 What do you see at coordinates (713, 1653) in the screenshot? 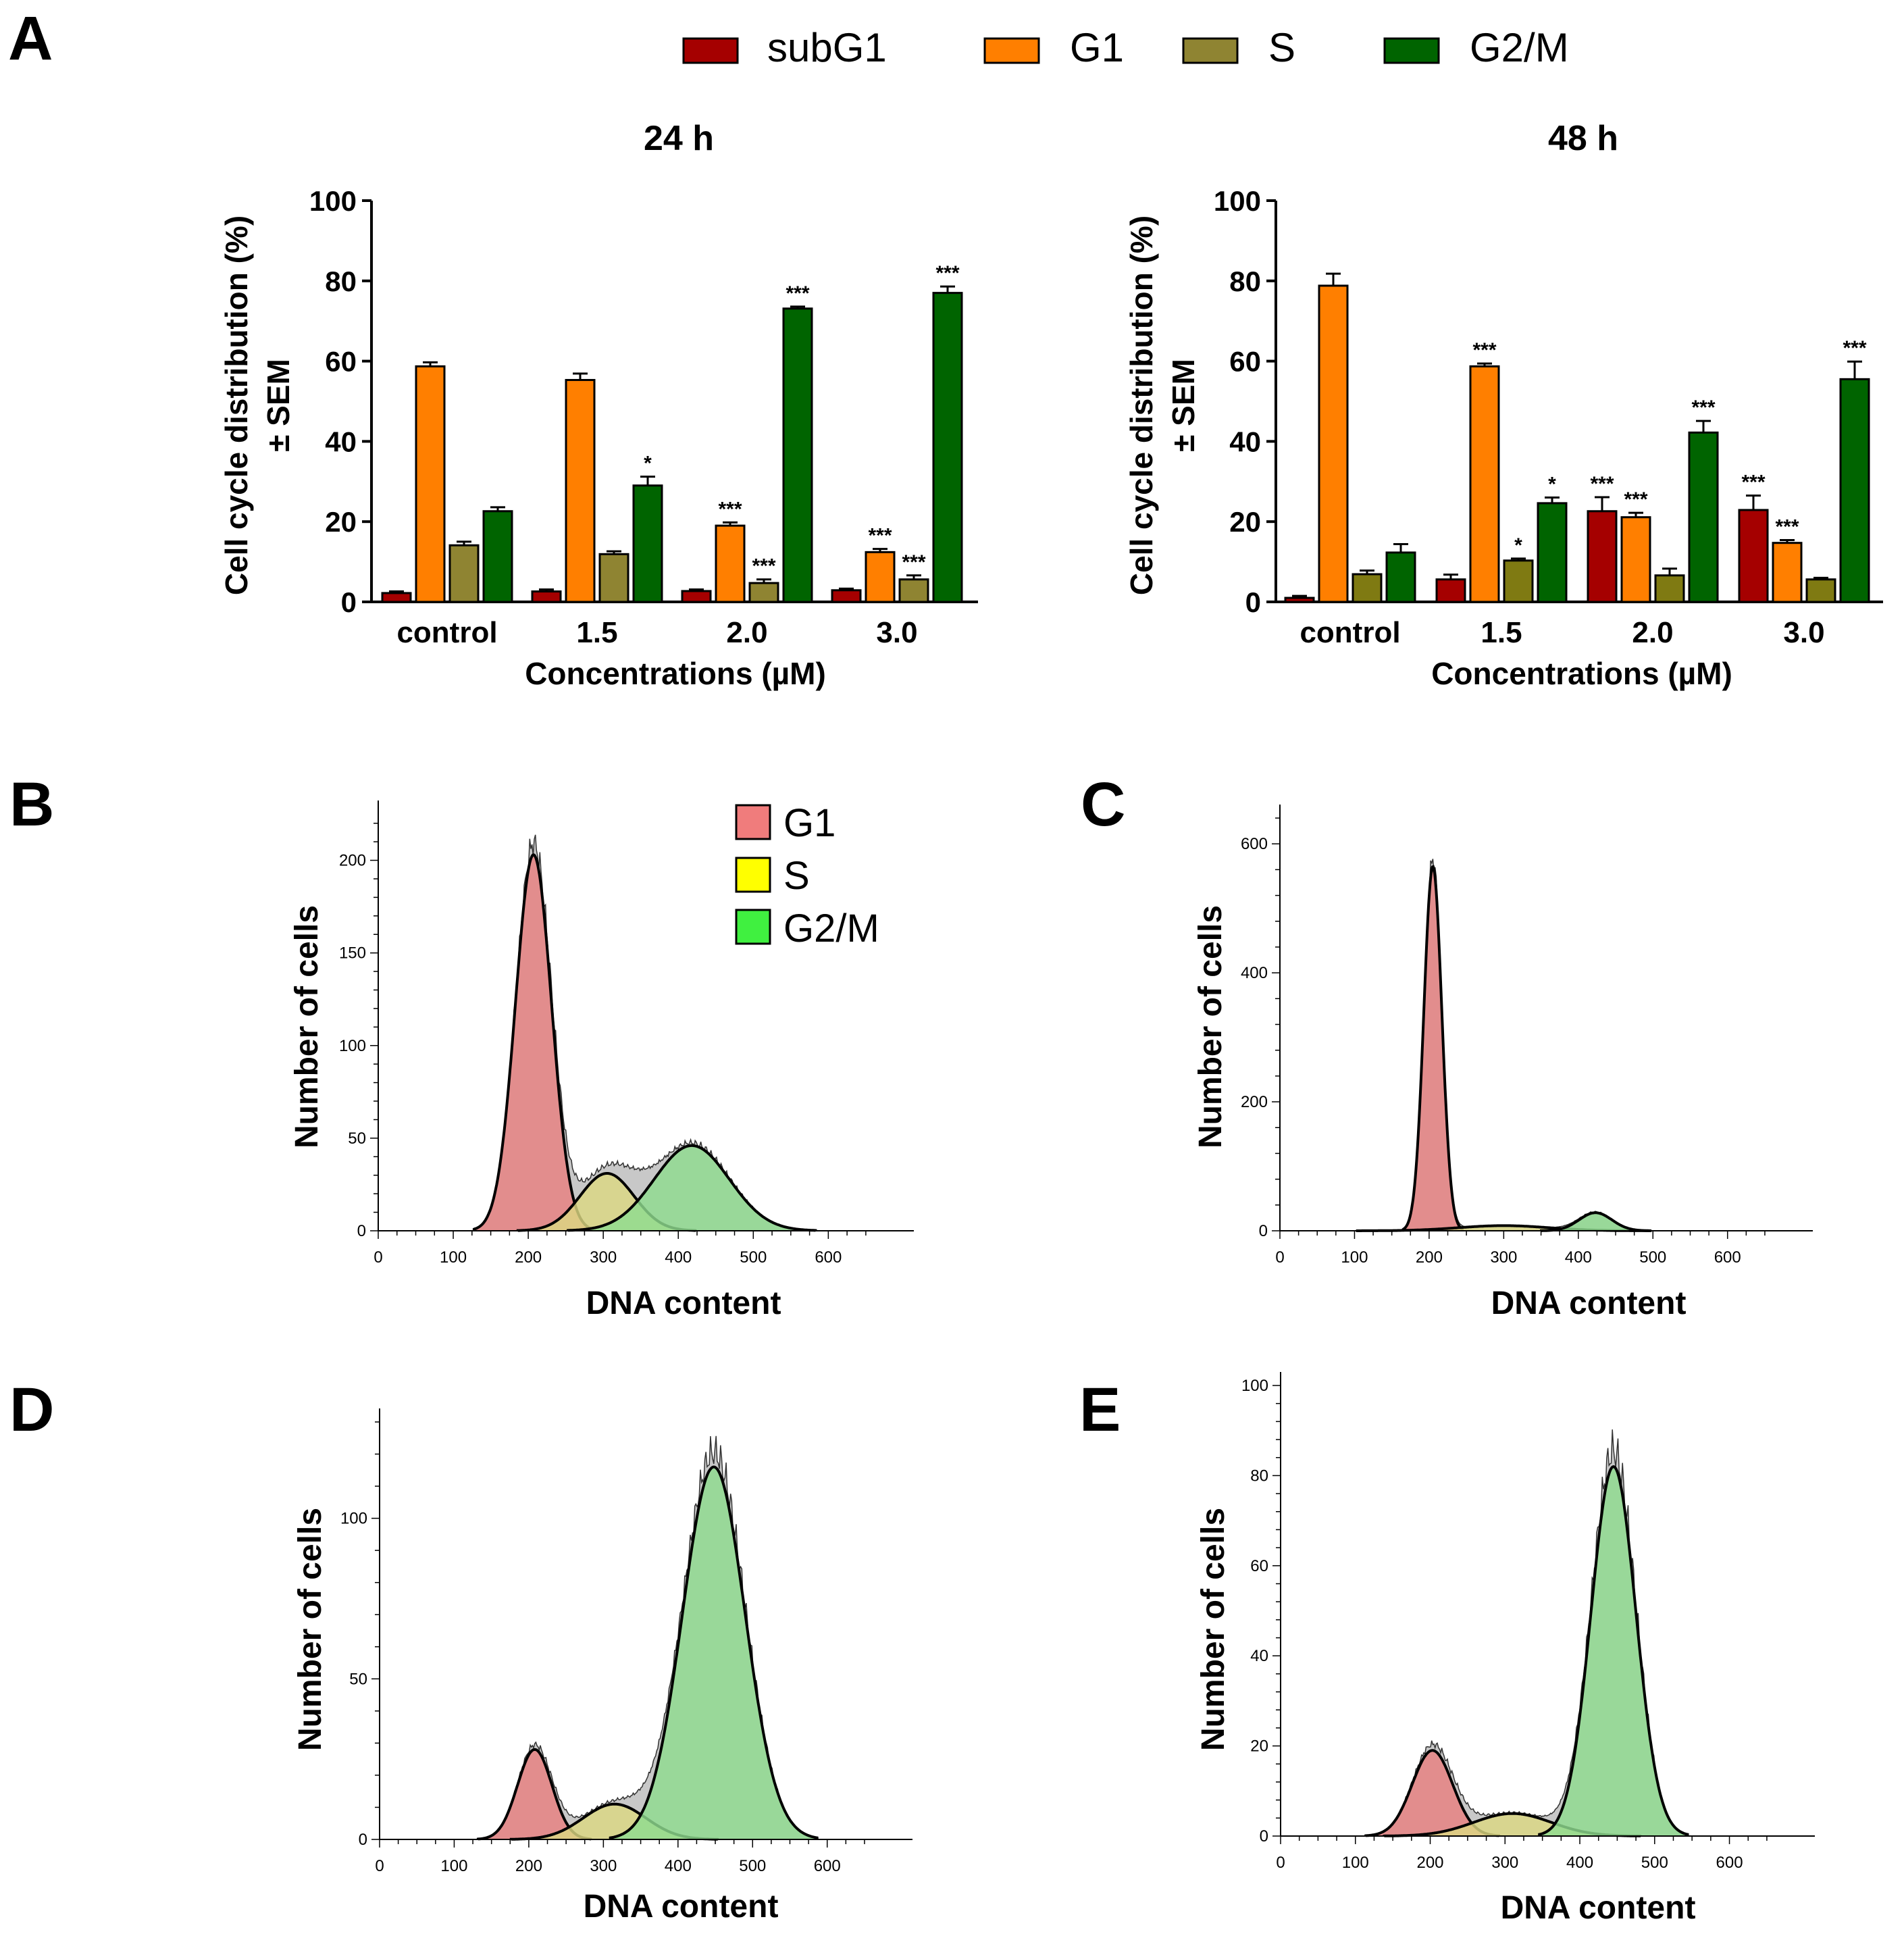
I see `fit-fill-D-G2M` at bounding box center [713, 1653].